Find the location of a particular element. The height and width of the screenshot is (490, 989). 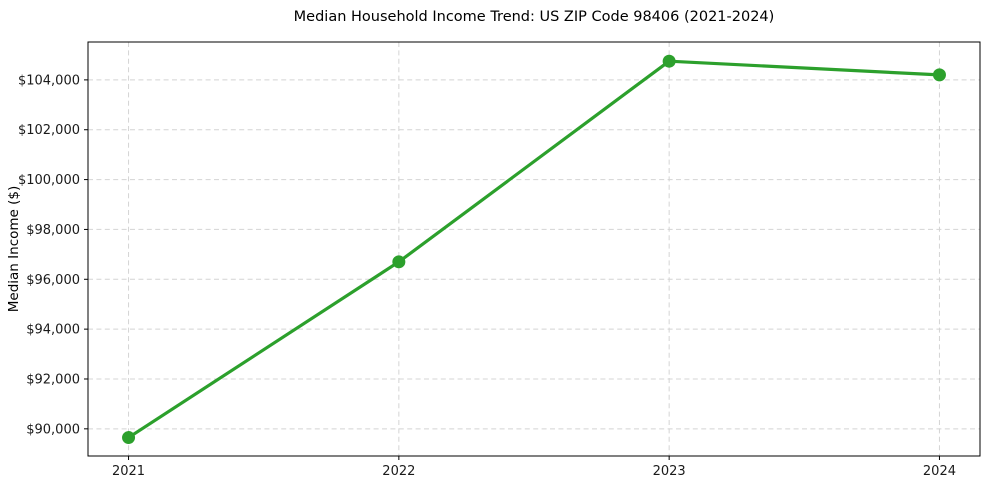

y-tick-label: $100,000 is located at coordinates (49, 180).